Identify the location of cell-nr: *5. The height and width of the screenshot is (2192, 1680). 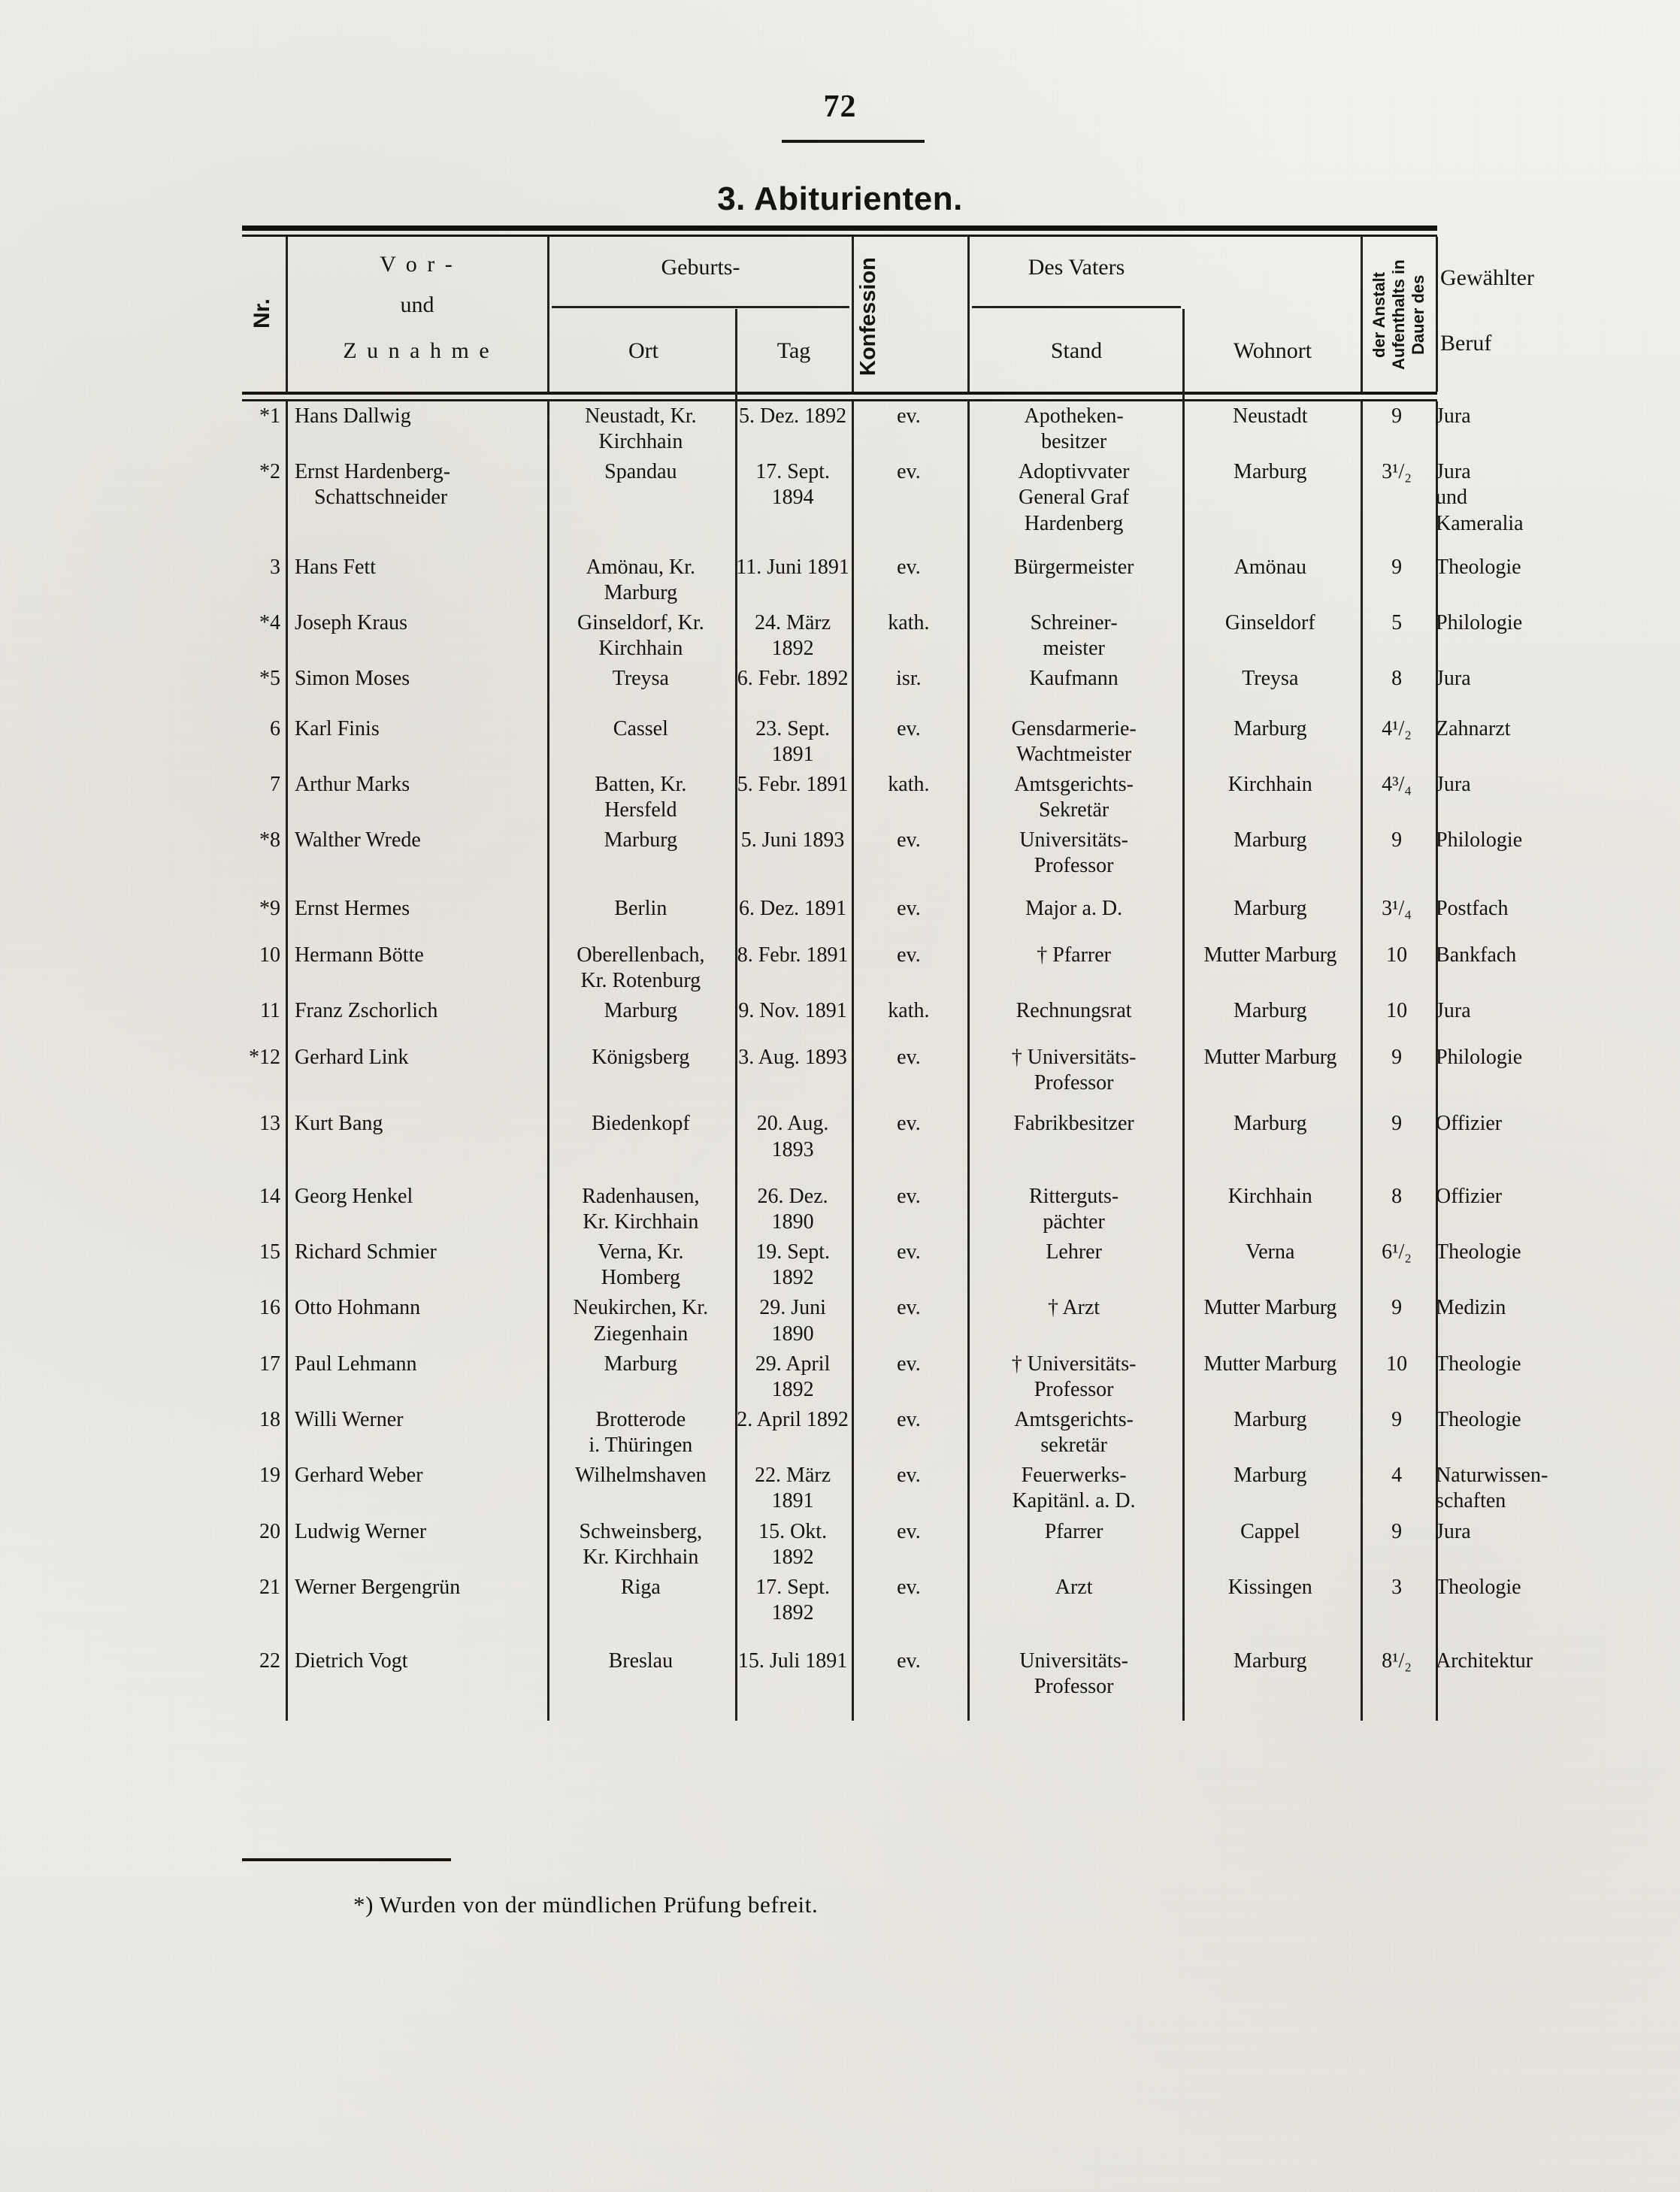
(264, 679).